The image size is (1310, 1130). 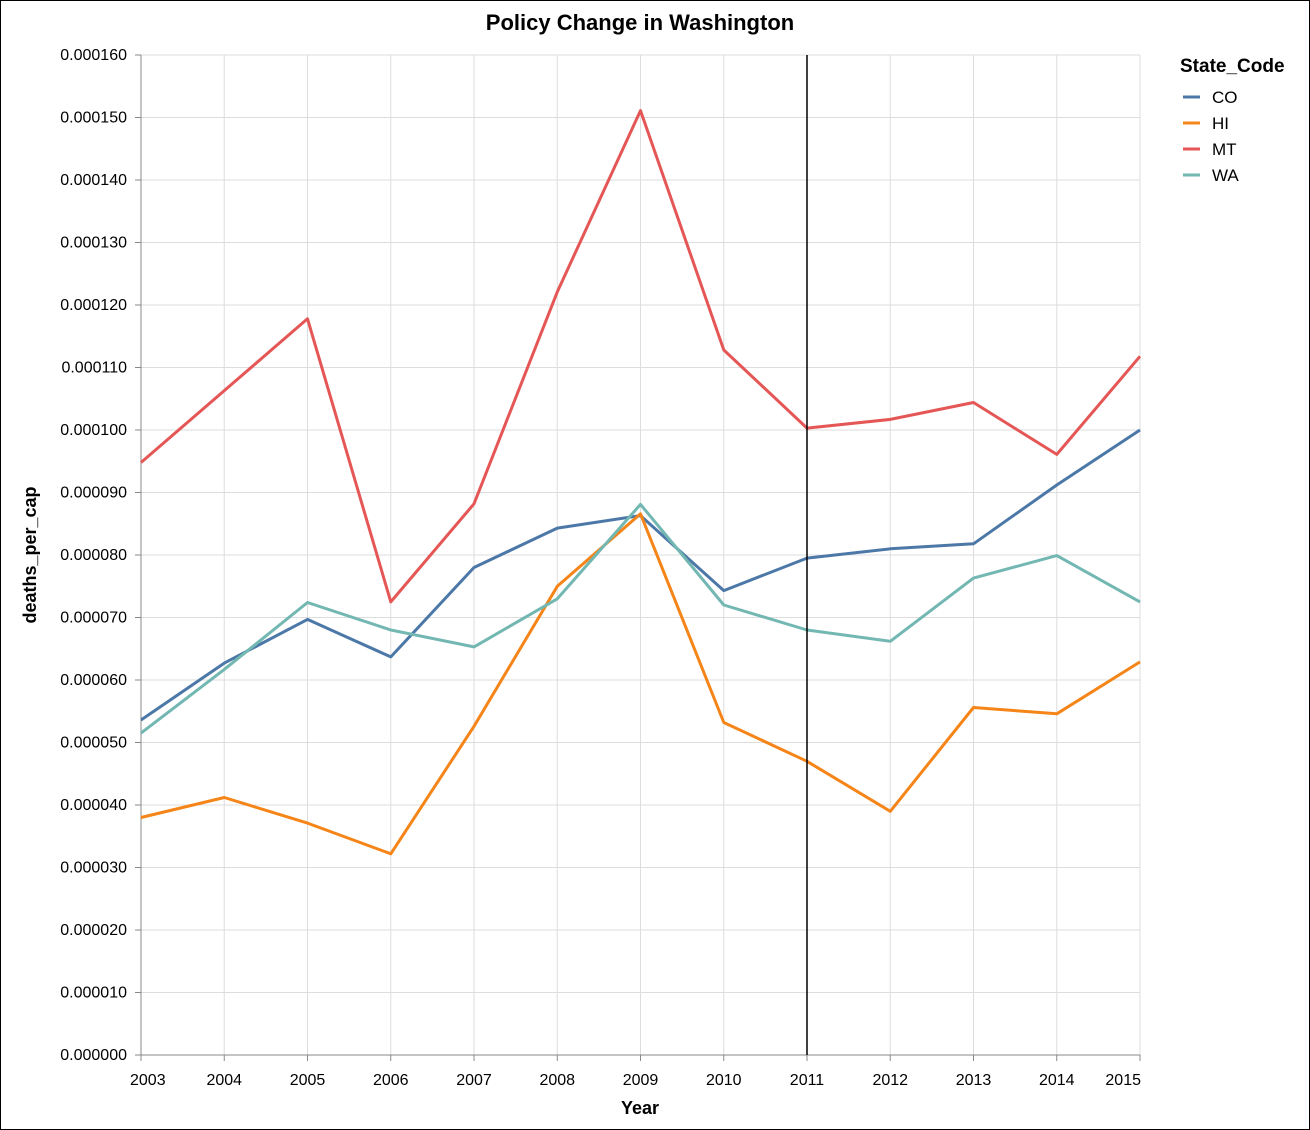 I want to click on y-tick-label: 0.000010, so click(x=93, y=993).